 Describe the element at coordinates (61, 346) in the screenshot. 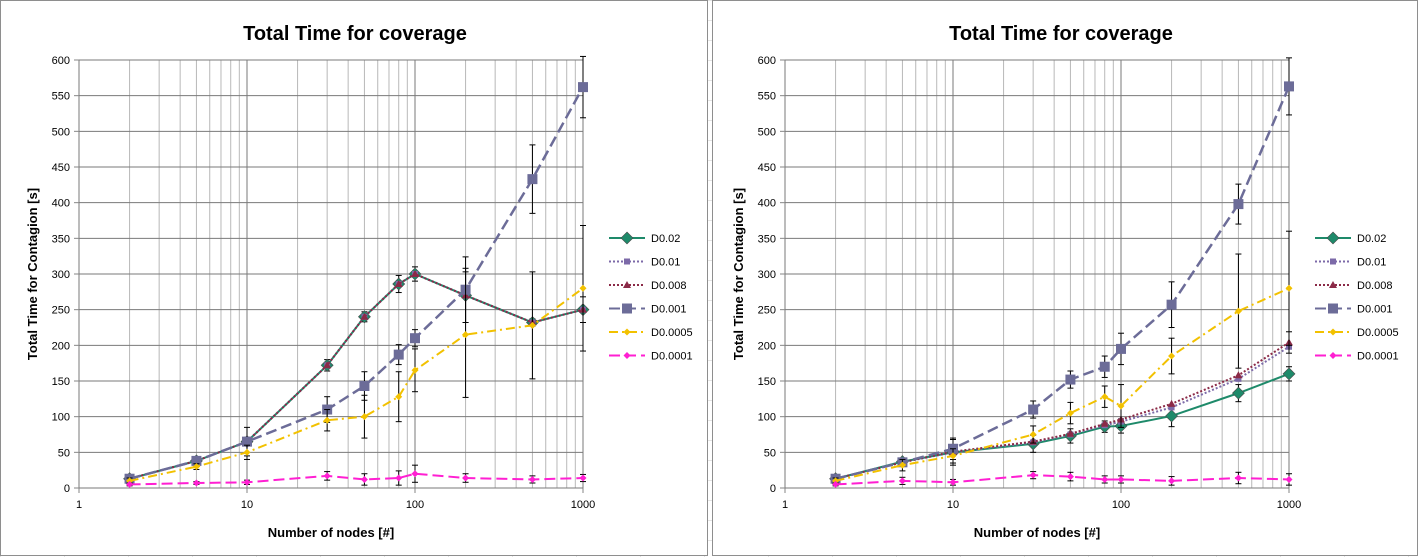

I see `y-tick-label: 200` at that location.